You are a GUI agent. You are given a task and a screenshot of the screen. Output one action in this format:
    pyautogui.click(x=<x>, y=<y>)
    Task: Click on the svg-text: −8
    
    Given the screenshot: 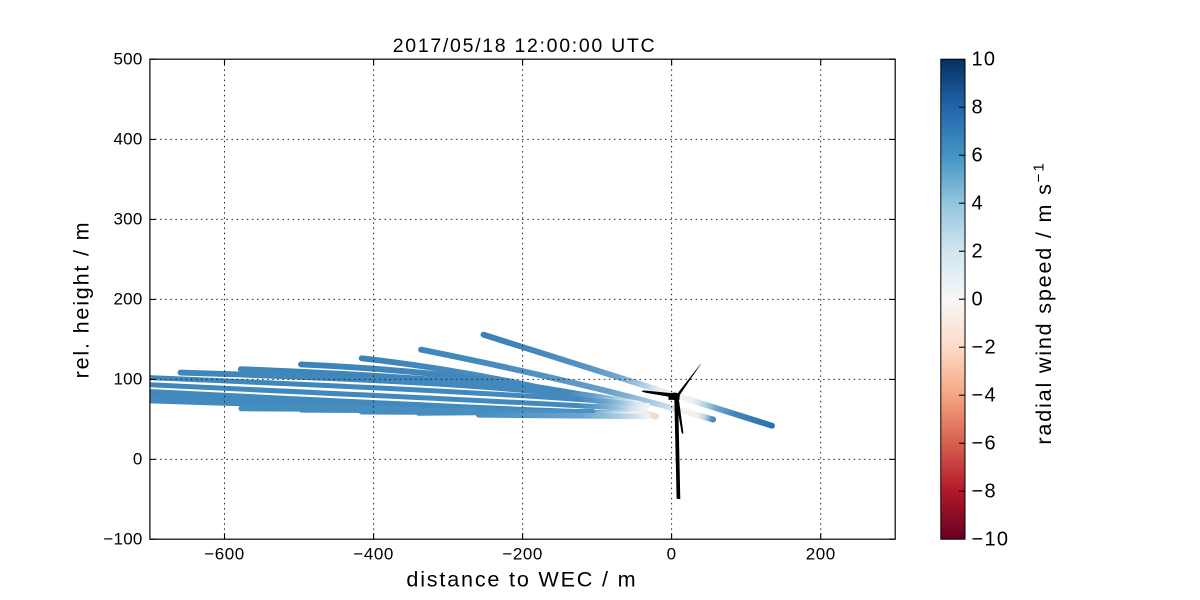 What is the action you would take?
    pyautogui.click(x=984, y=492)
    